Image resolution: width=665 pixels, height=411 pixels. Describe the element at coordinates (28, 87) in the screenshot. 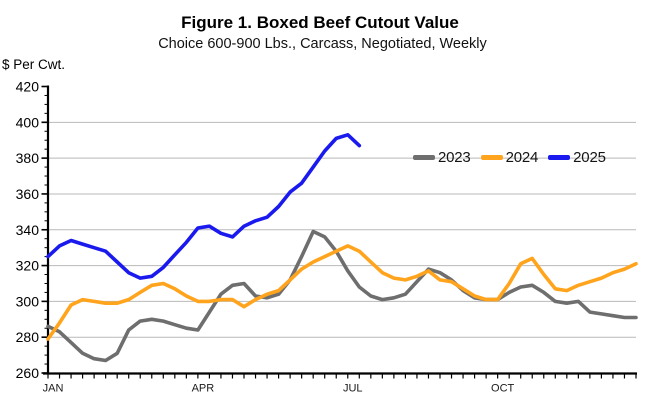

I see `y-tick-label: 420` at that location.